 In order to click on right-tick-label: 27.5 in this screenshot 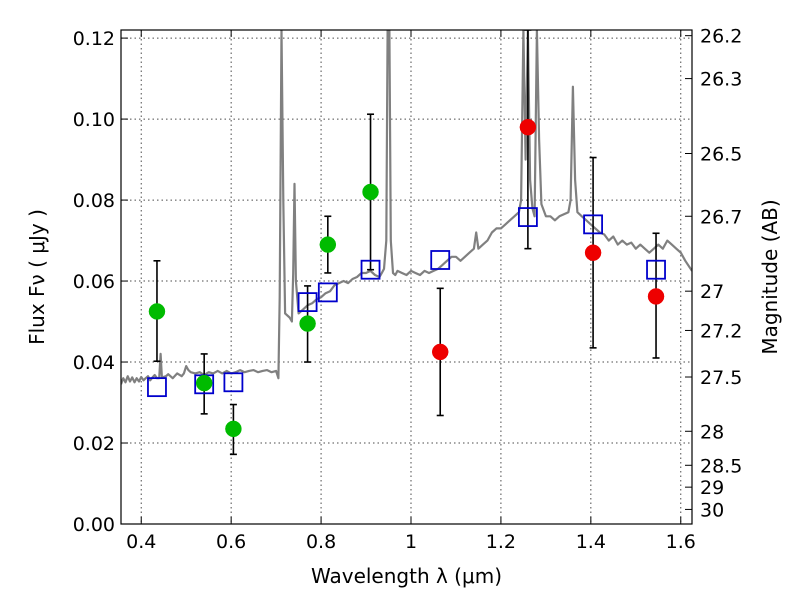, I will do `click(721, 378)`.